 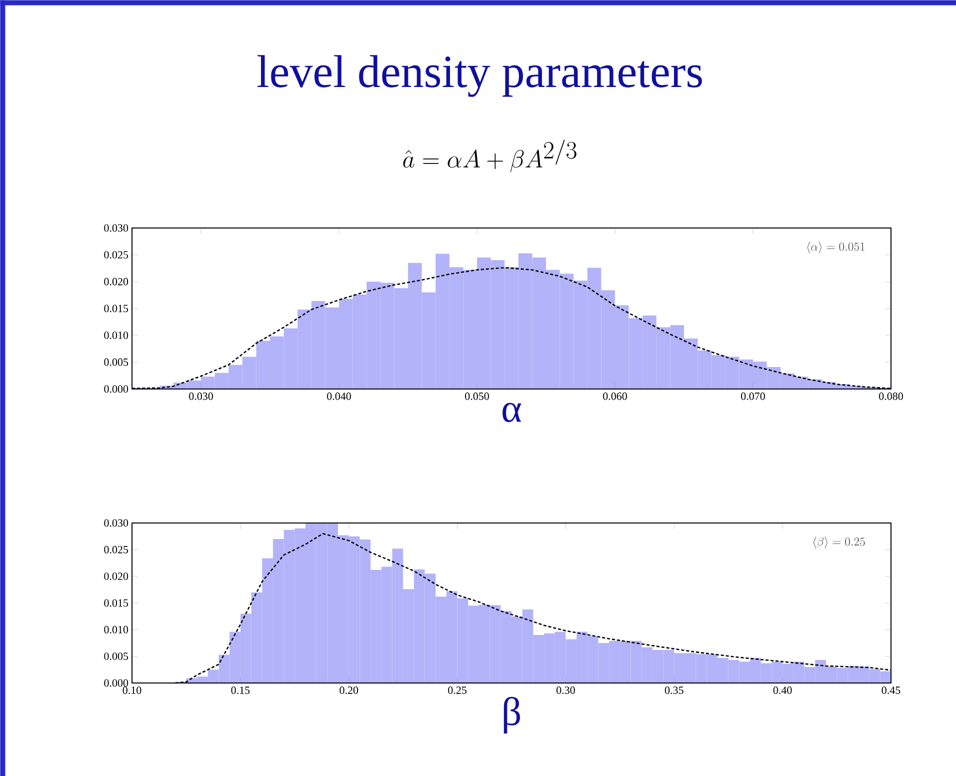 I want to click on x-tick-label: 0.060, so click(x=615, y=396).